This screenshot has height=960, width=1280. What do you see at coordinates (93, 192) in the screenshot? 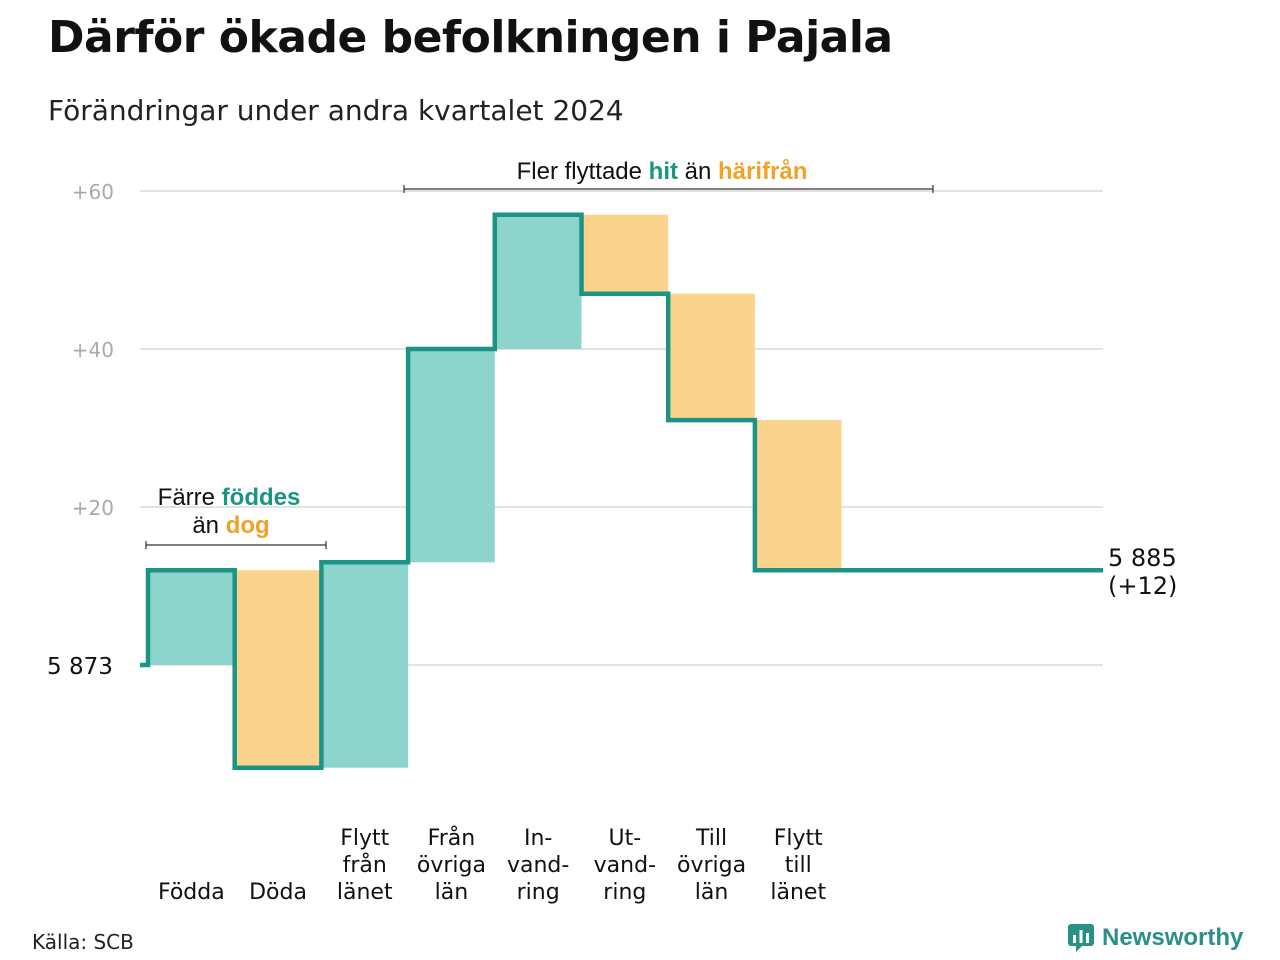
I see `y-tick-label: +60` at bounding box center [93, 192].